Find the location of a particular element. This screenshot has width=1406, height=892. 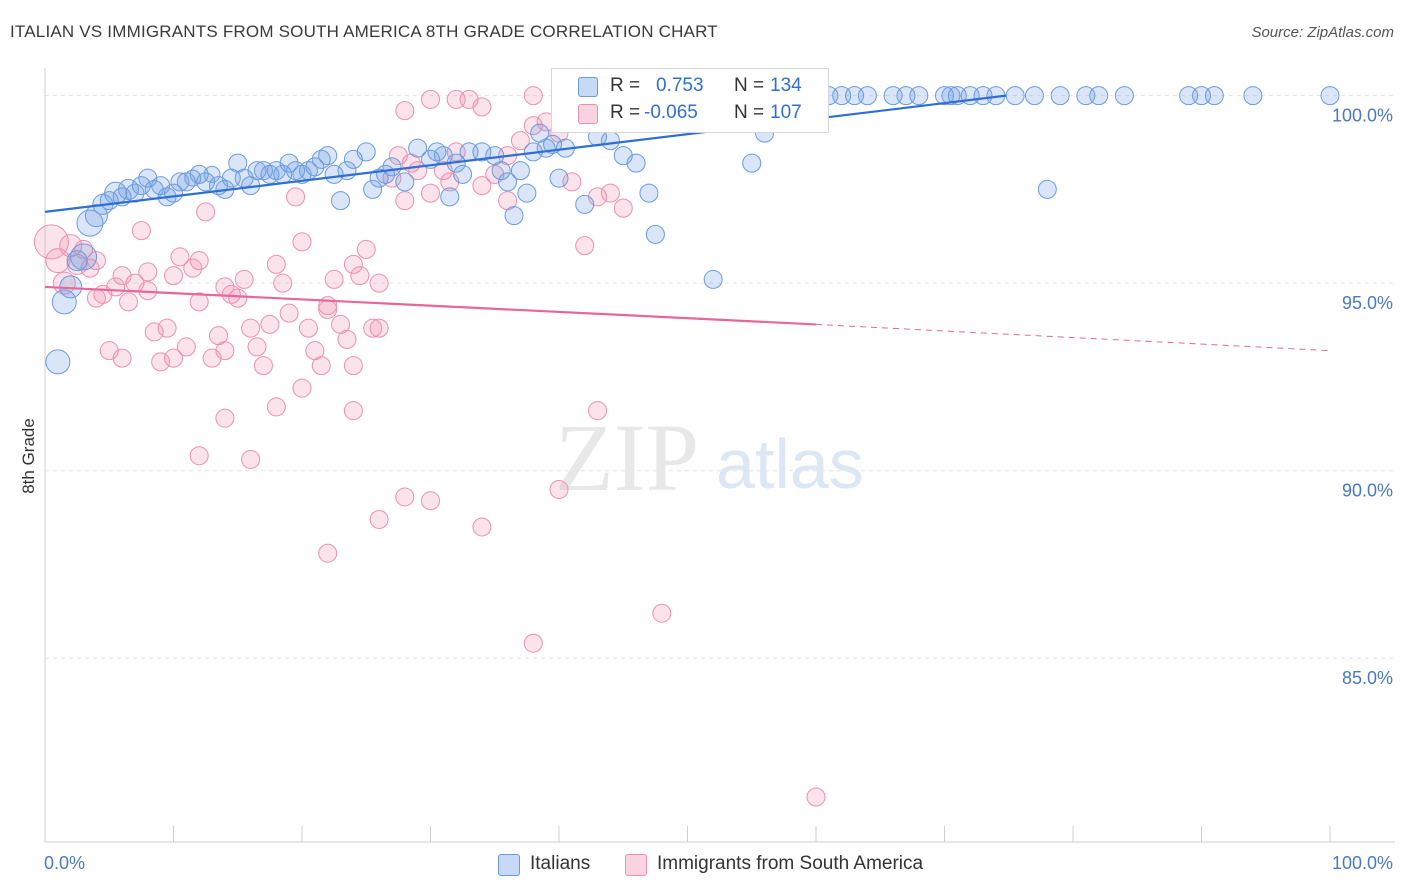

italians-n-value: 134 is located at coordinates (786, 85).